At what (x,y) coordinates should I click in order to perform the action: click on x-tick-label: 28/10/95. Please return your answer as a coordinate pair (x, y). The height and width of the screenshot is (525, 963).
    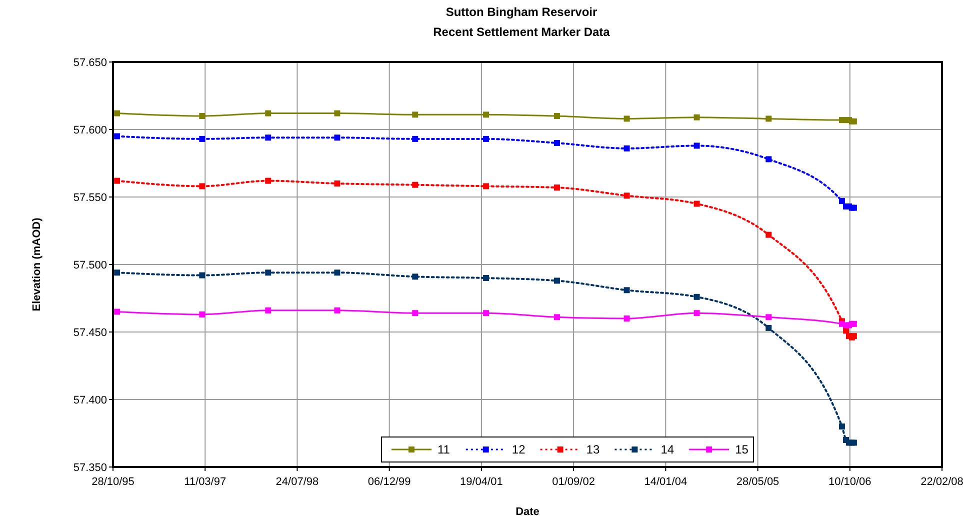
    Looking at the image, I should click on (113, 482).